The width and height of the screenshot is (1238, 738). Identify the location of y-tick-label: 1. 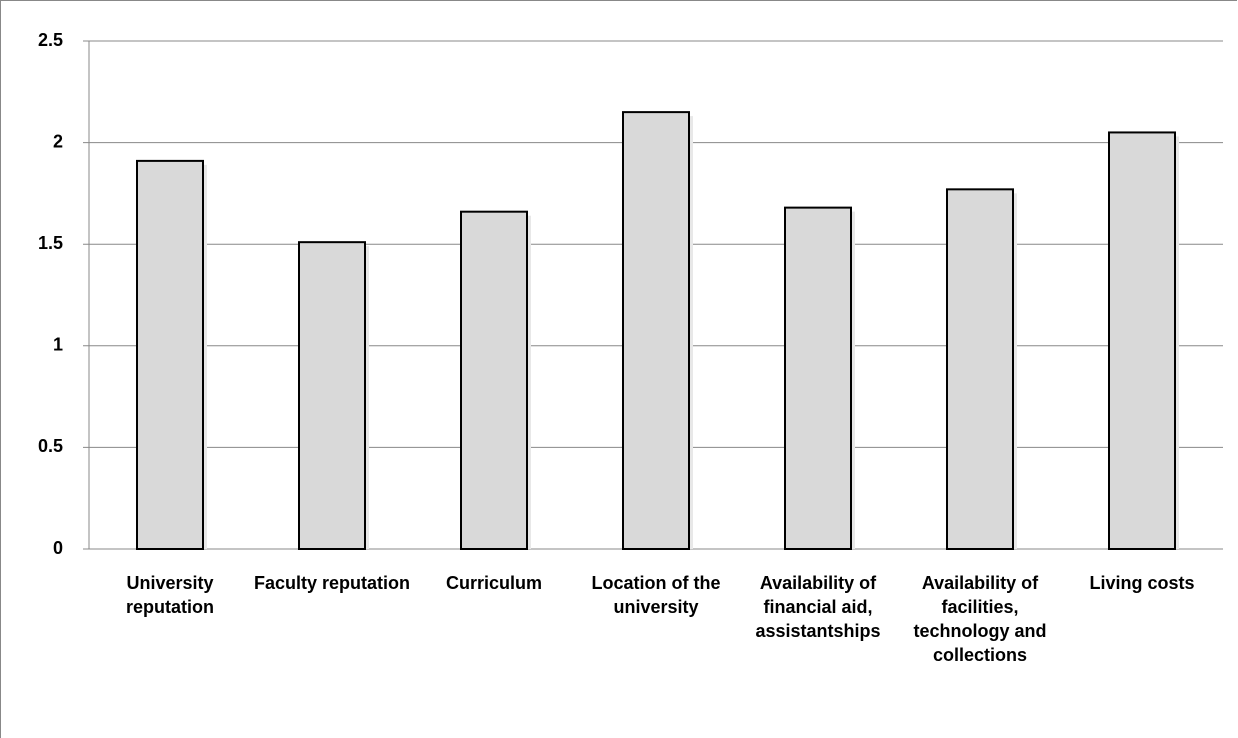
(58, 345).